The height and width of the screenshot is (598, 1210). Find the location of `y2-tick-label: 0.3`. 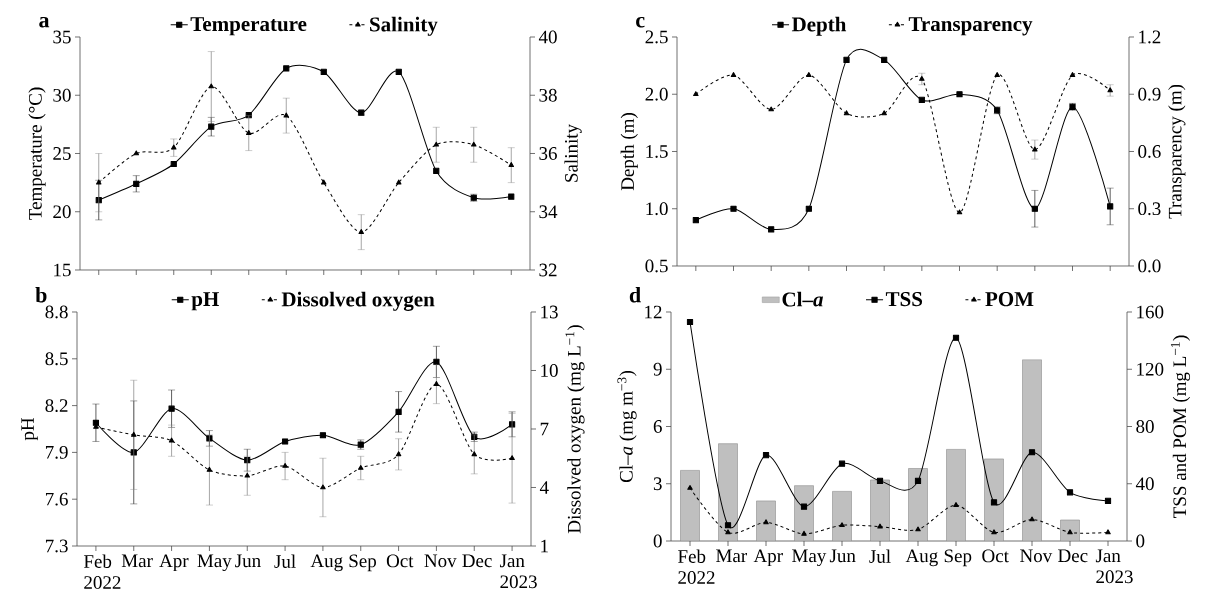

y2-tick-label: 0.3 is located at coordinates (1149, 209).